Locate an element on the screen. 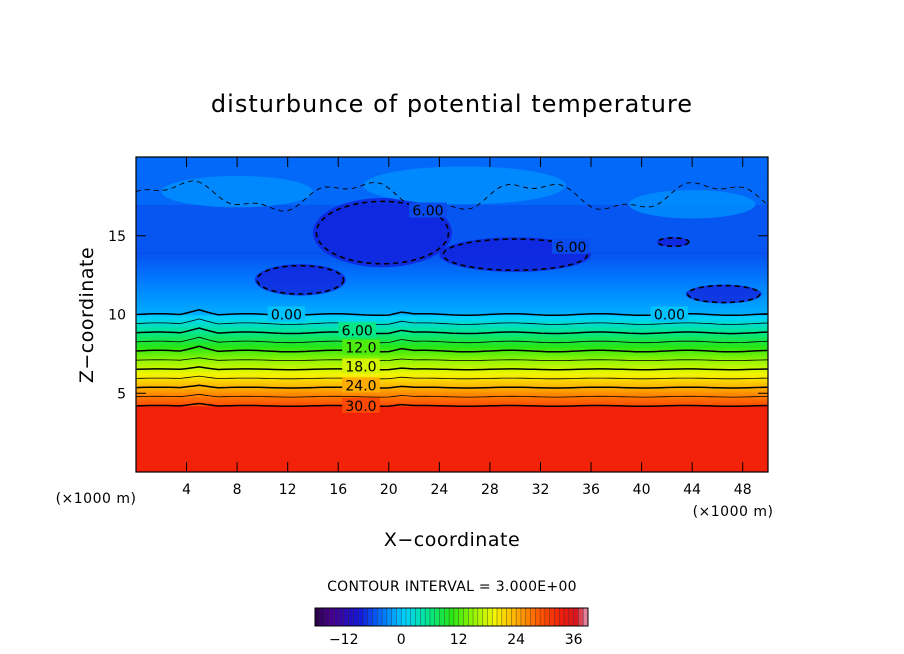  contour-label: 30.0 is located at coordinates (360, 407).